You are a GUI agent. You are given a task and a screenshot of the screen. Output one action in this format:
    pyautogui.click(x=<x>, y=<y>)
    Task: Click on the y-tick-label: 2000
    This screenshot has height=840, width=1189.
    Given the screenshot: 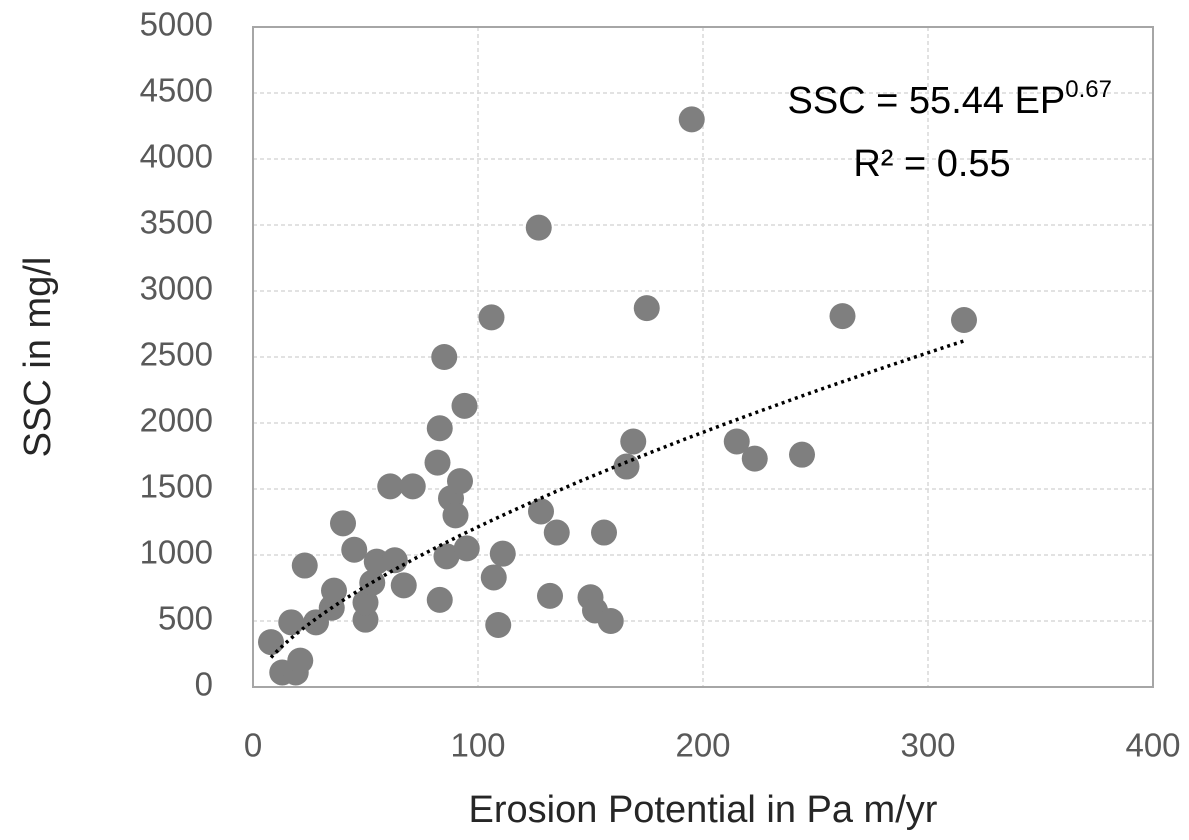 What is the action you would take?
    pyautogui.click(x=176, y=420)
    